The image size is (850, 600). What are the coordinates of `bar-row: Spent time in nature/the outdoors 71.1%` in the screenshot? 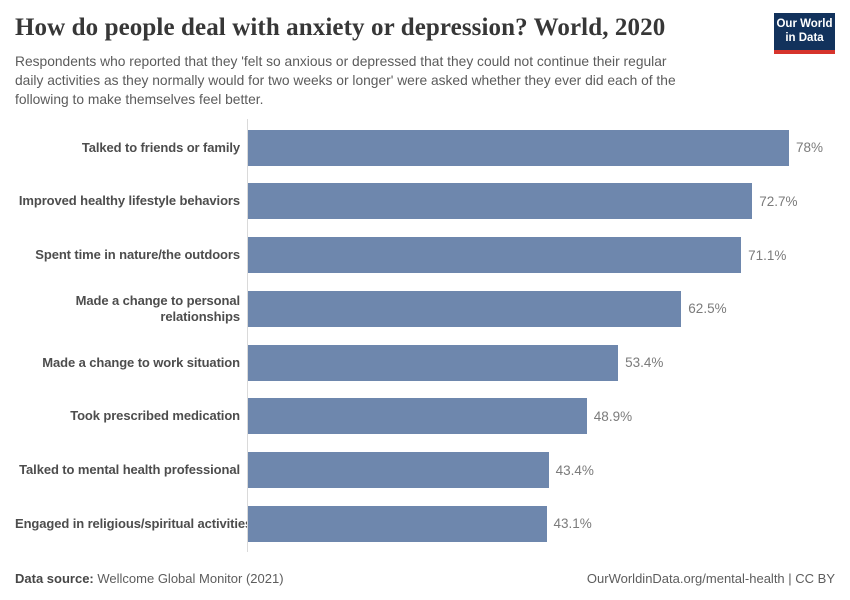 It's located at (432, 255).